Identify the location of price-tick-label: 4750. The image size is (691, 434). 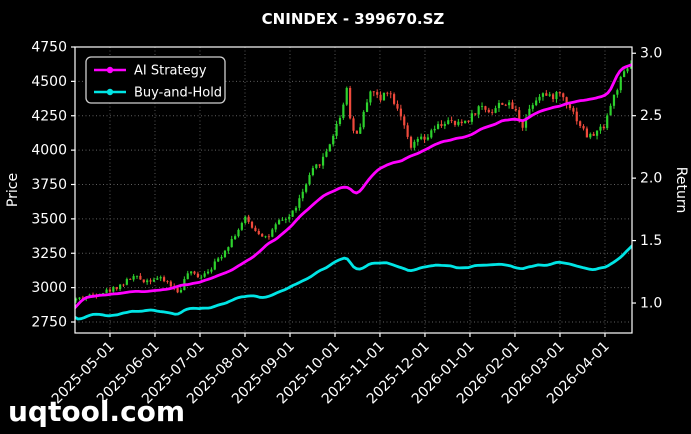
(49, 48).